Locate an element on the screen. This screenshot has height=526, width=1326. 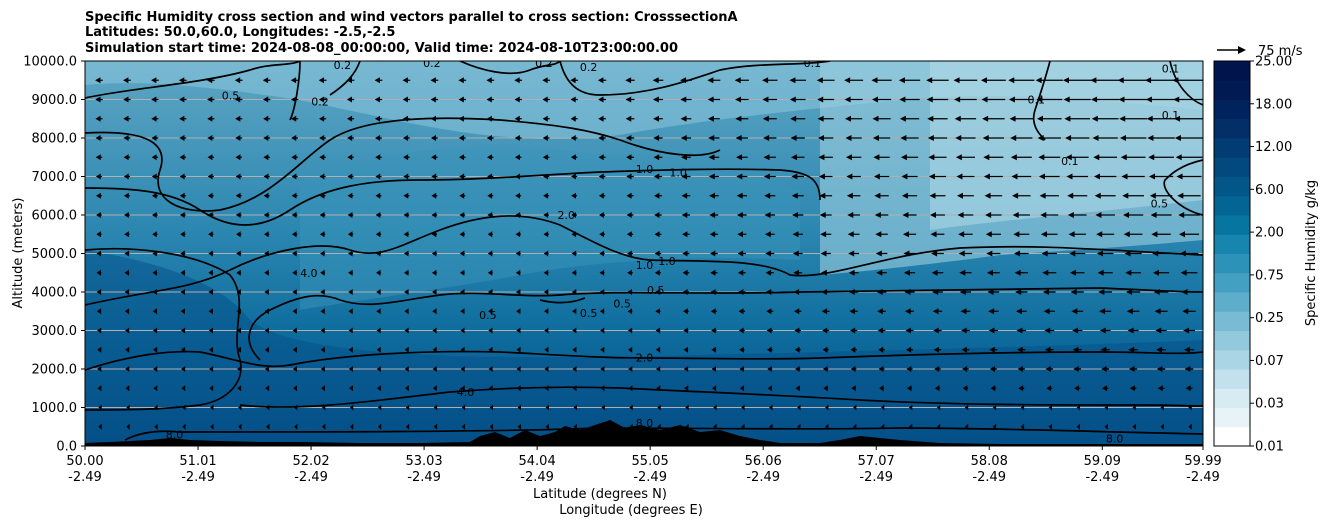
contour-label: 0.2 is located at coordinates (544, 63).